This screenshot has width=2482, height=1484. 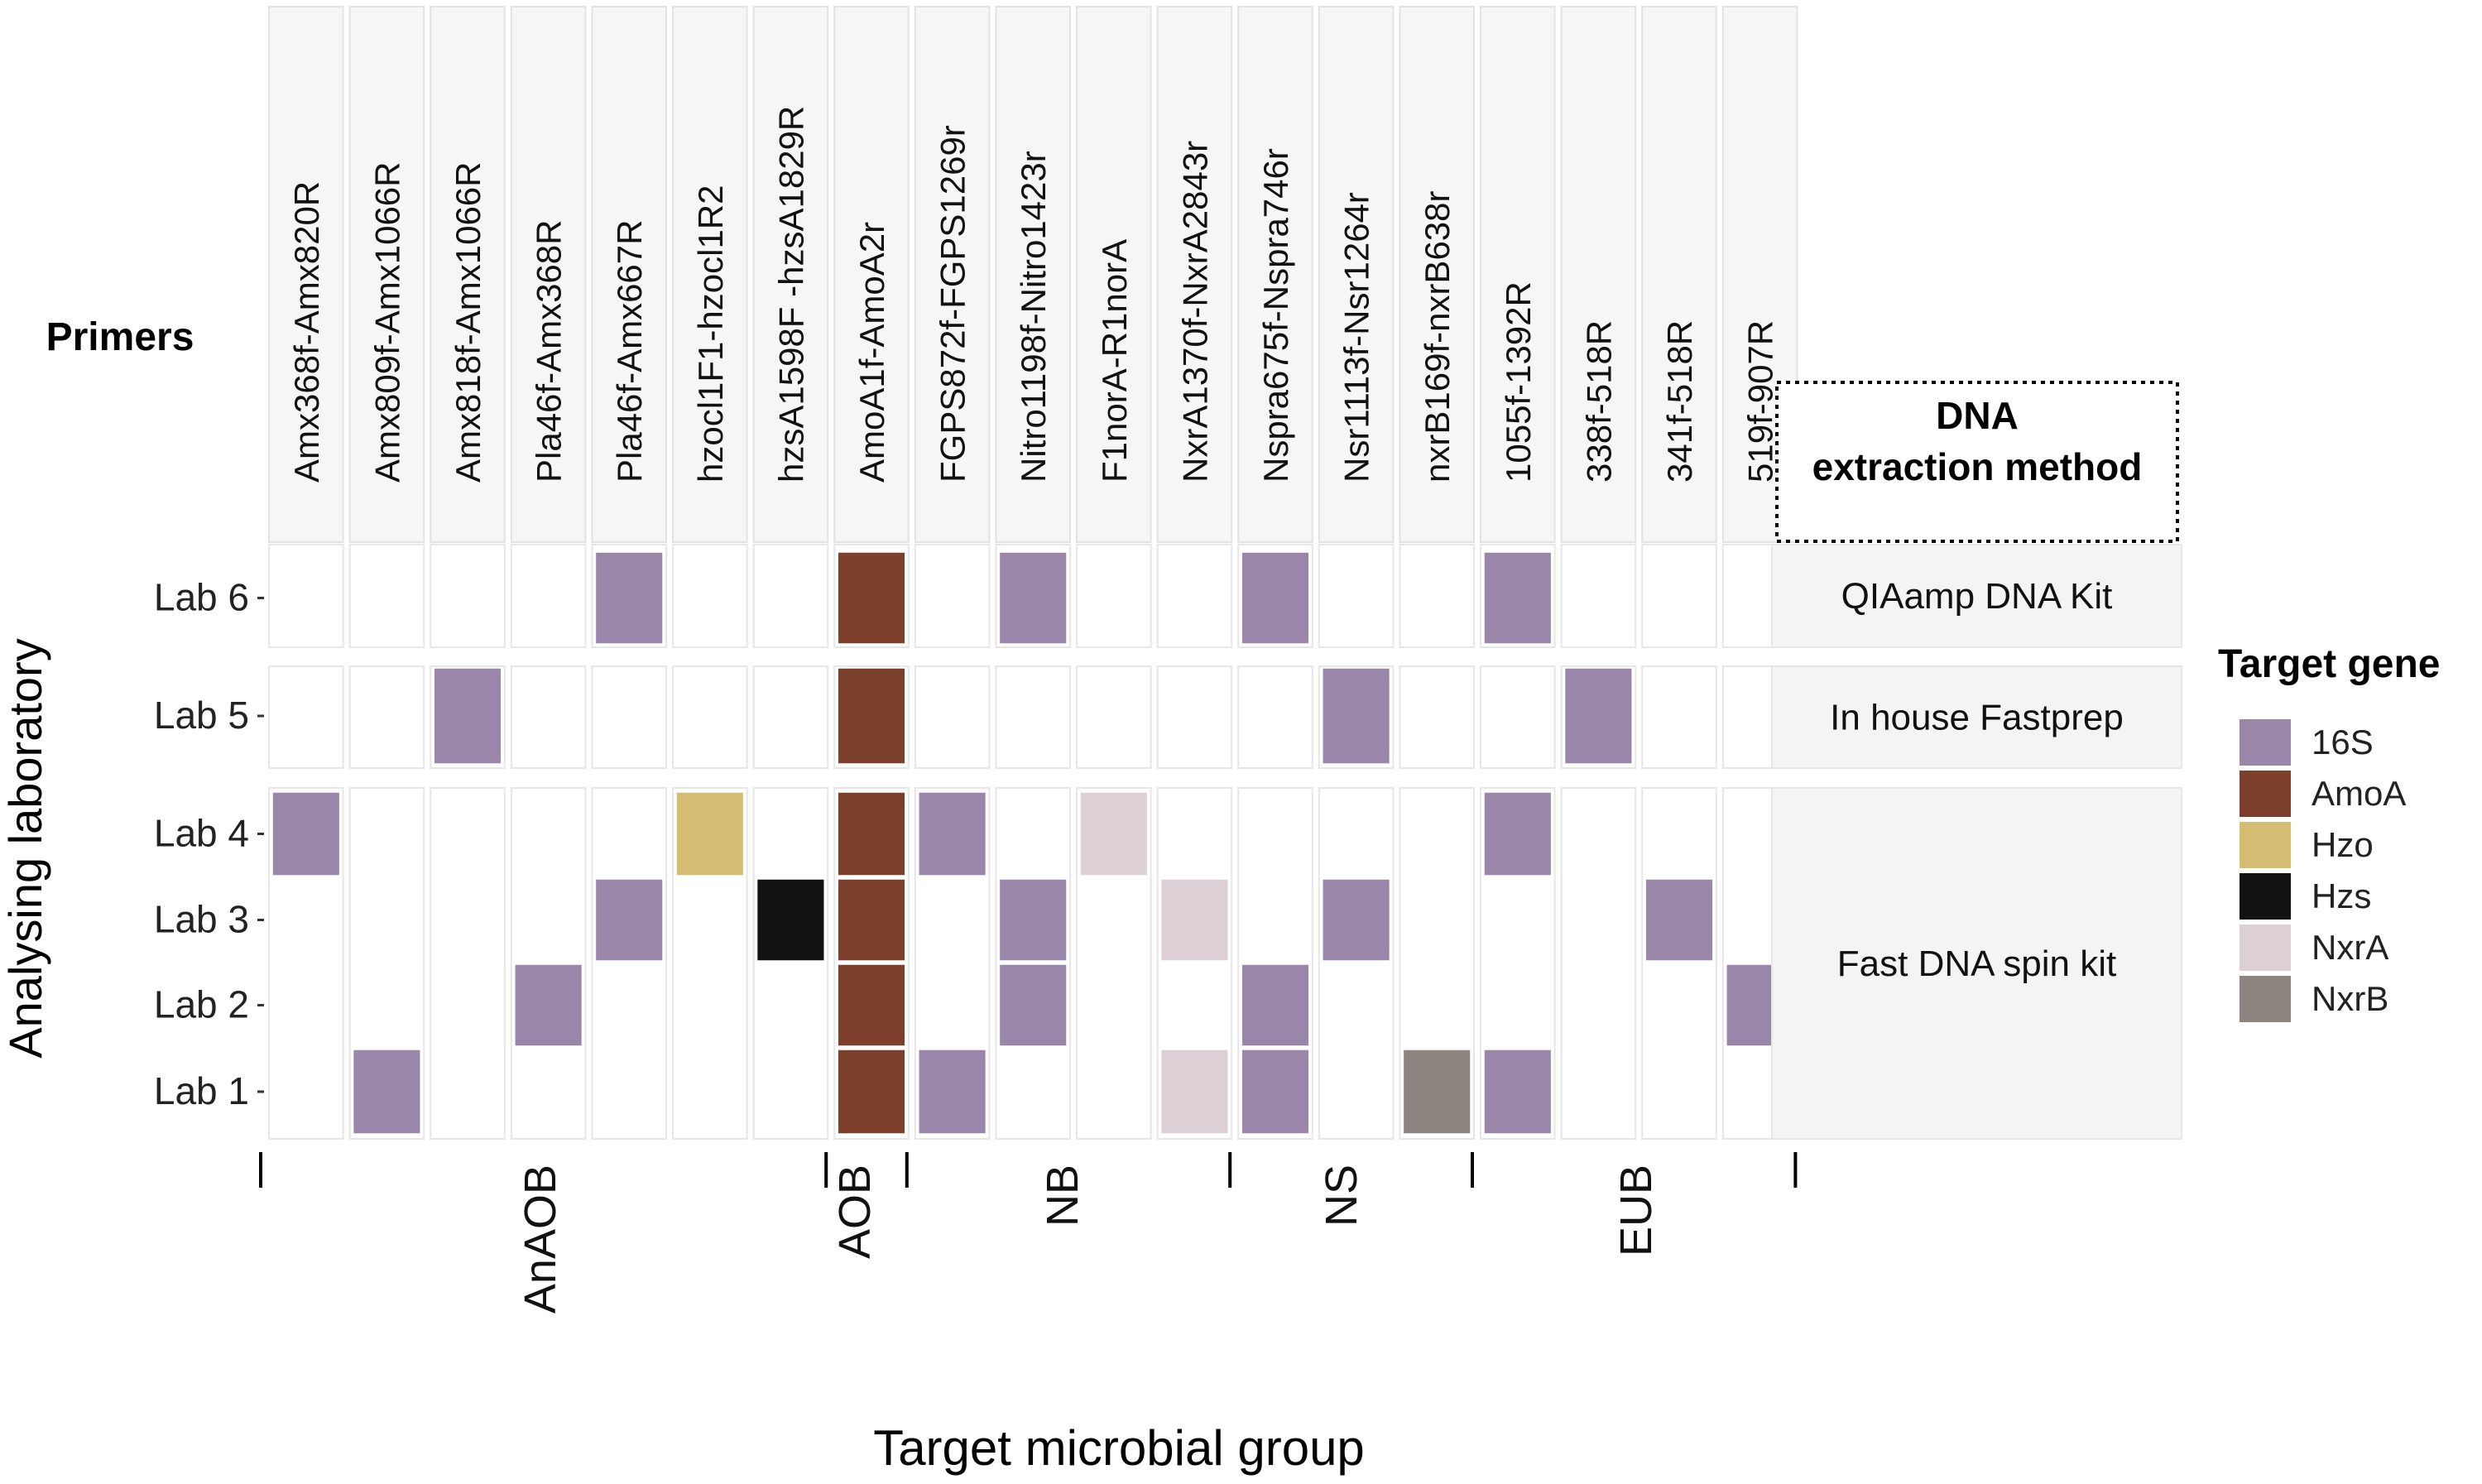 I want to click on lab-label: Lab 5, so click(x=201, y=715).